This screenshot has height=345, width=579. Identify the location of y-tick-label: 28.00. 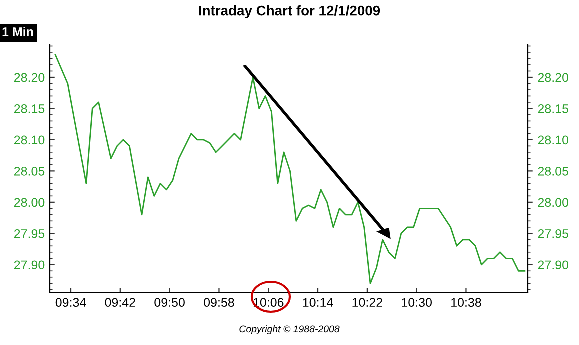
(29, 203).